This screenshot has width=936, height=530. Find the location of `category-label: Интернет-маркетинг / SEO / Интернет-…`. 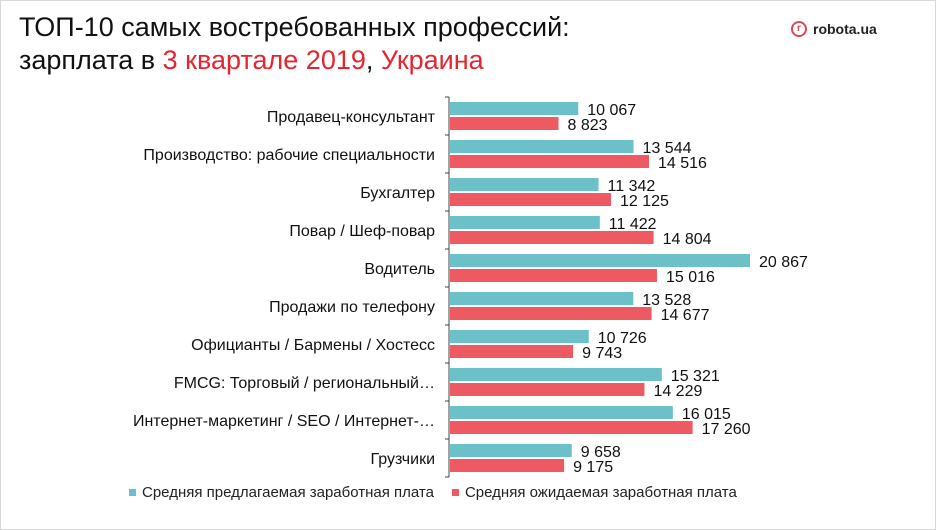

category-label: Интернет-маркетинг / SEO / Интернет-… is located at coordinates (284, 421).